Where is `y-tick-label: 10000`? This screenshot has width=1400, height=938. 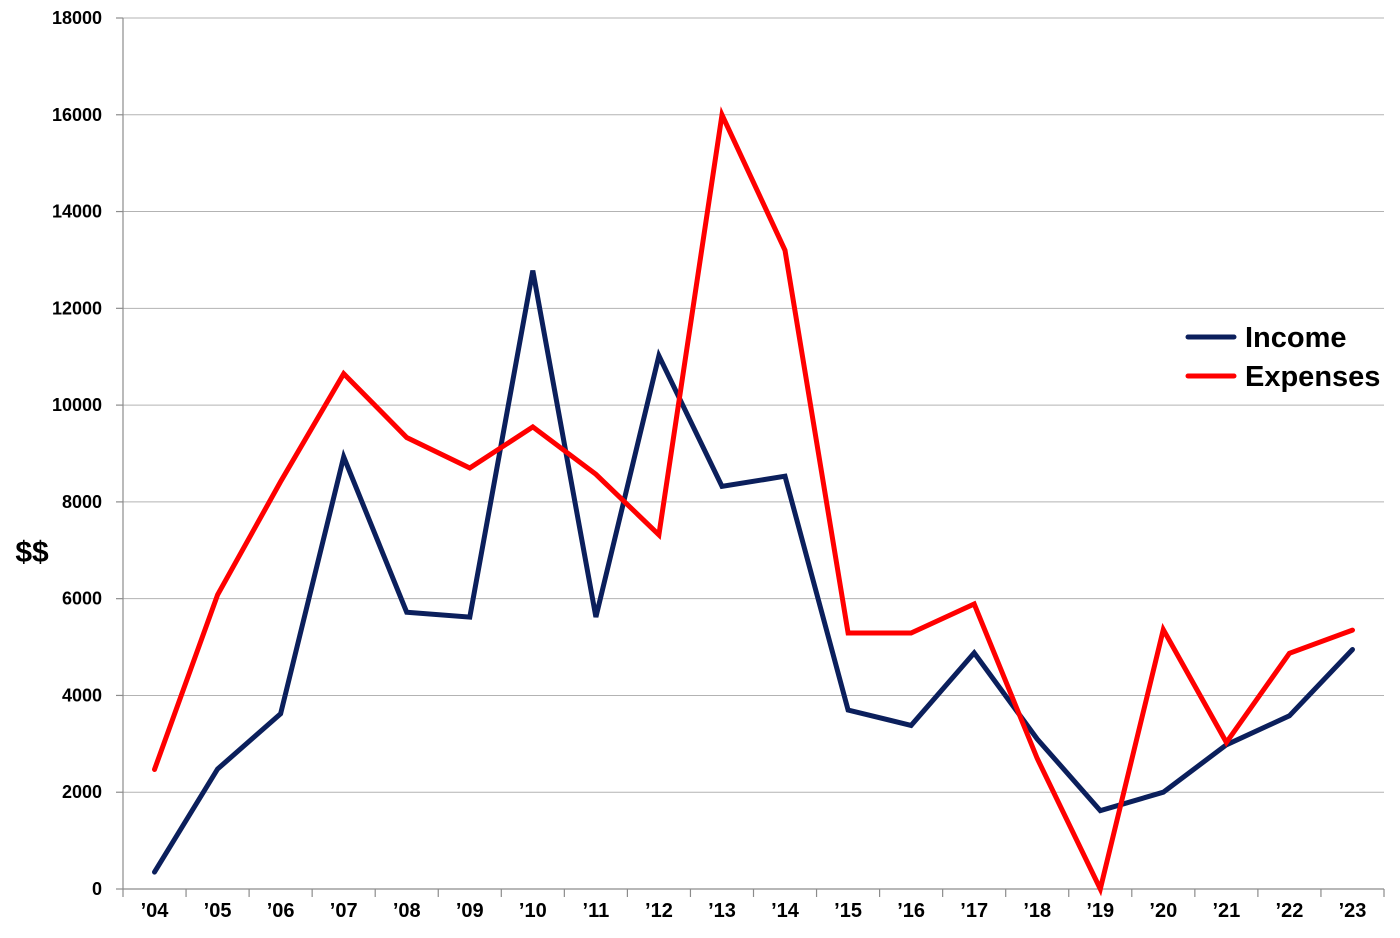
y-tick-label: 10000 is located at coordinates (77, 405).